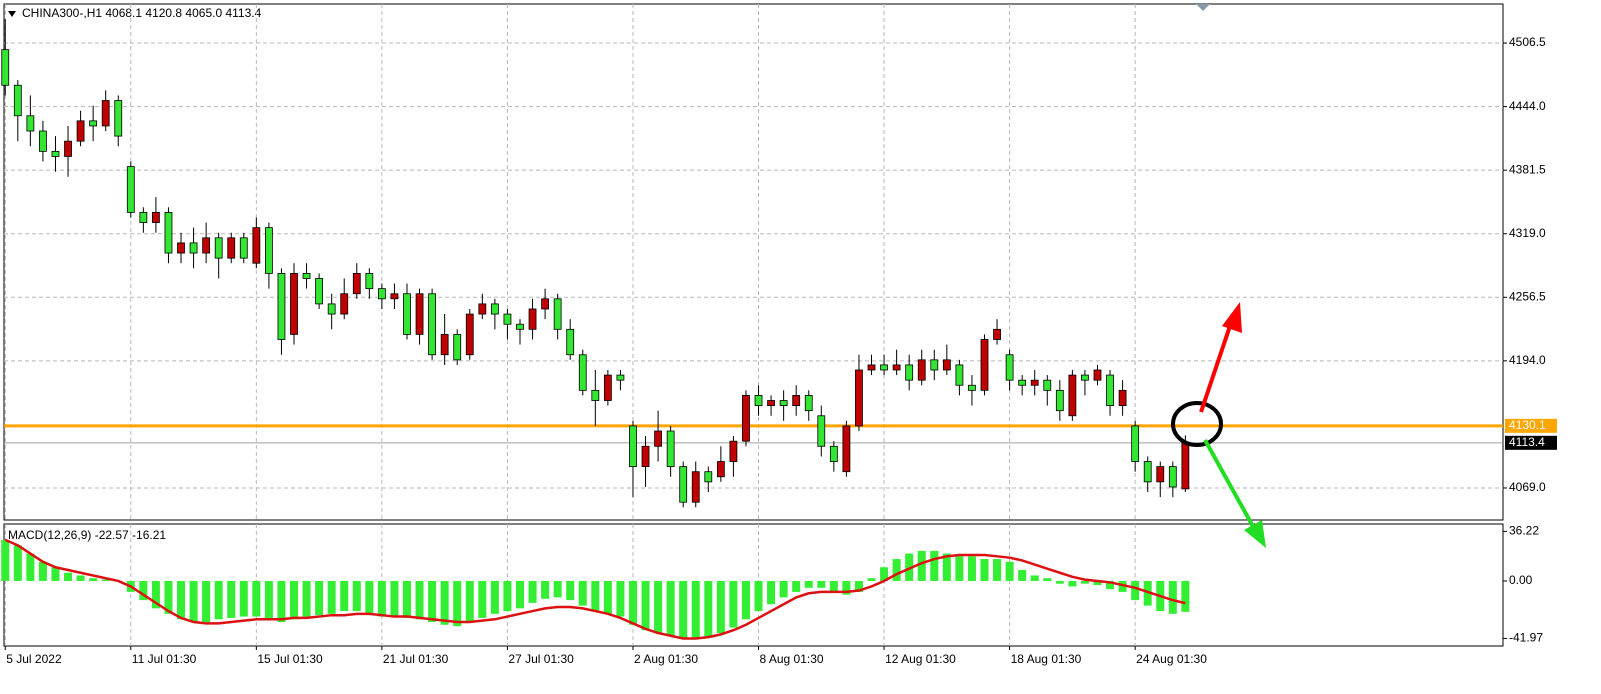  I want to click on menu-triangle, so click(12, 14).